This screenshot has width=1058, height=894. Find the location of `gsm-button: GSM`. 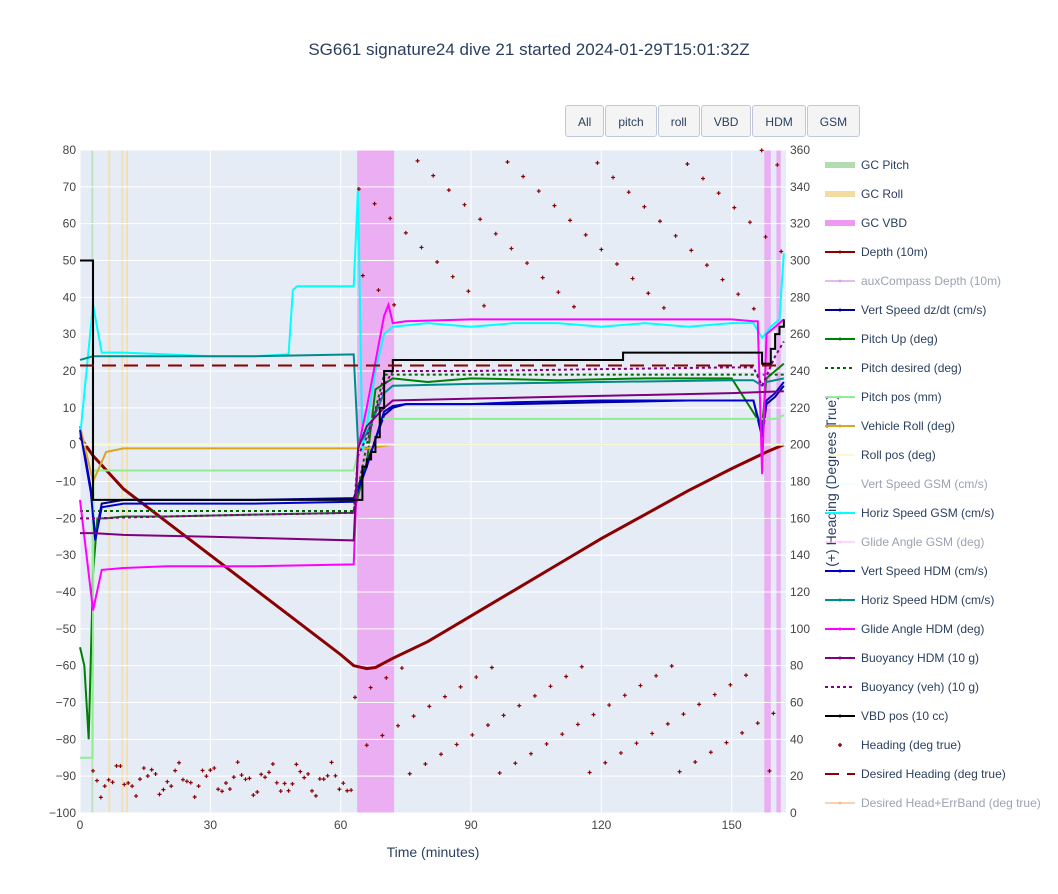

gsm-button: GSM is located at coordinates (833, 121).